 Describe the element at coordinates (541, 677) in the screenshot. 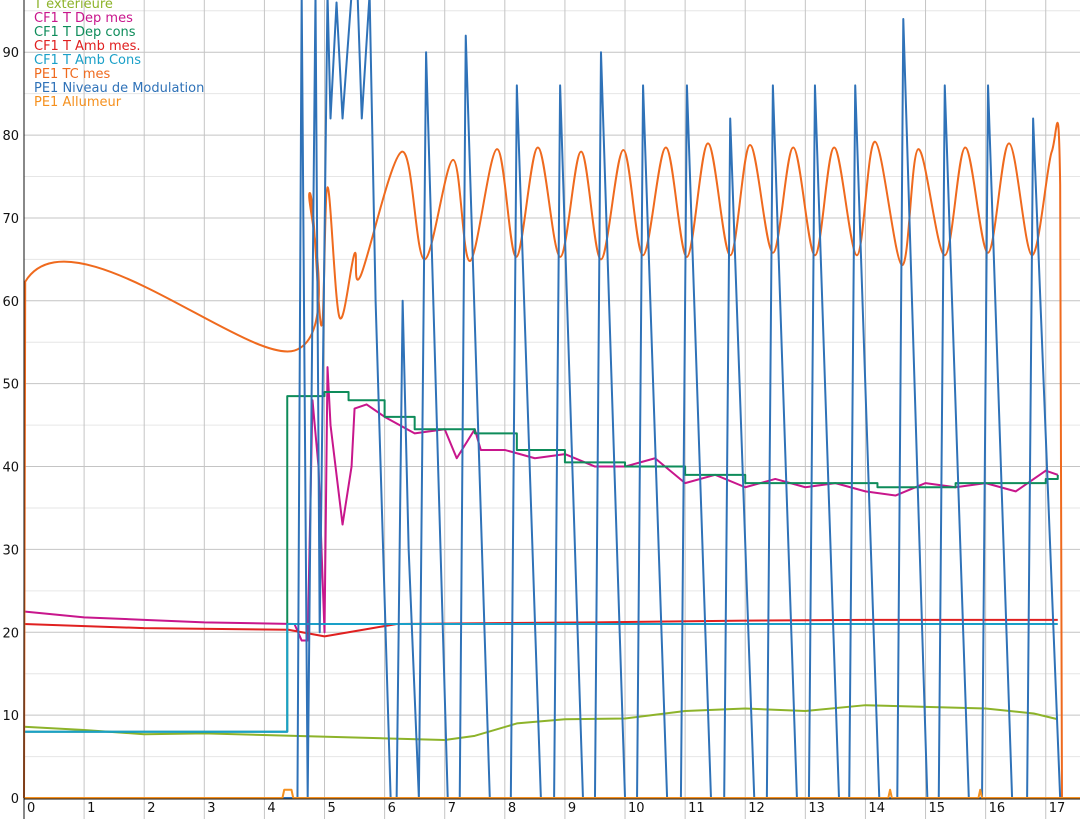

I see `series-line-cf1-t-amb-cons` at that location.